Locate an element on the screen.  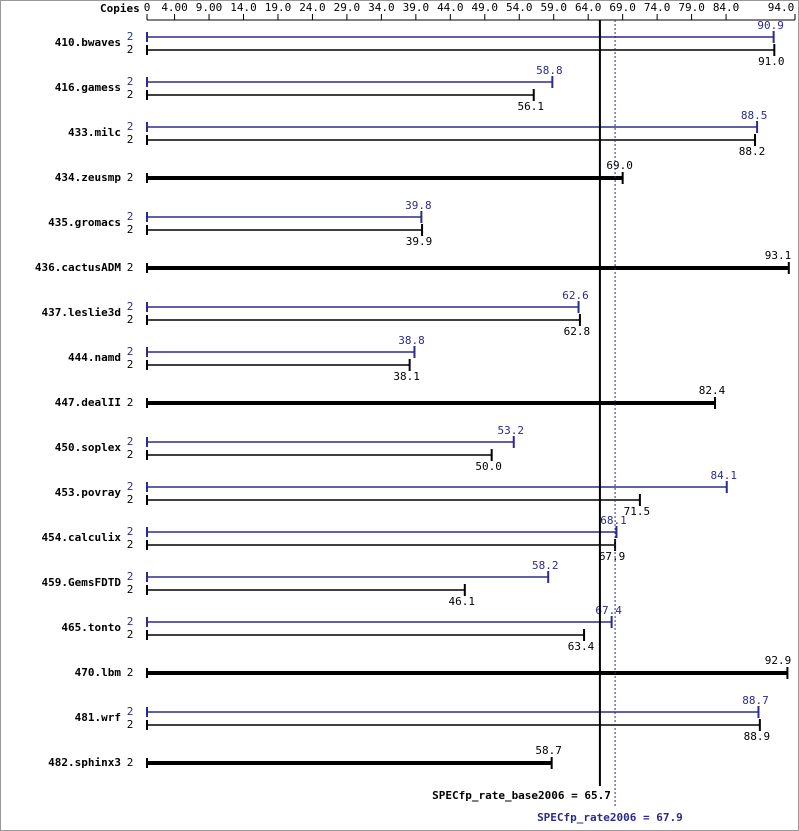
benchmark-label: 447.dealII is located at coordinates (88, 402).